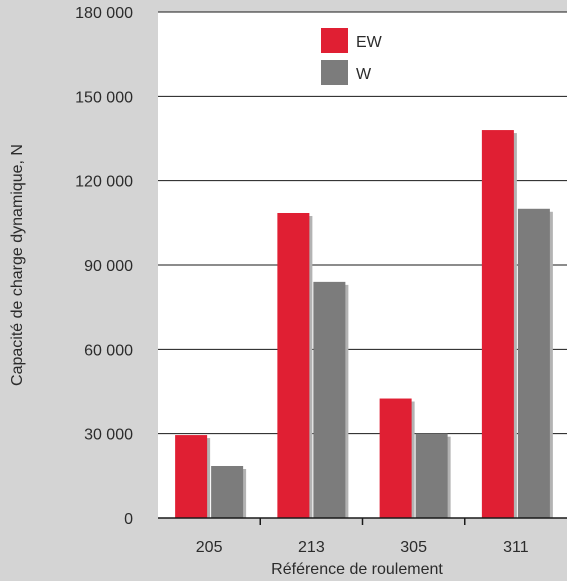  Describe the element at coordinates (108, 350) in the screenshot. I see `y-tick-label: 60 000` at that location.